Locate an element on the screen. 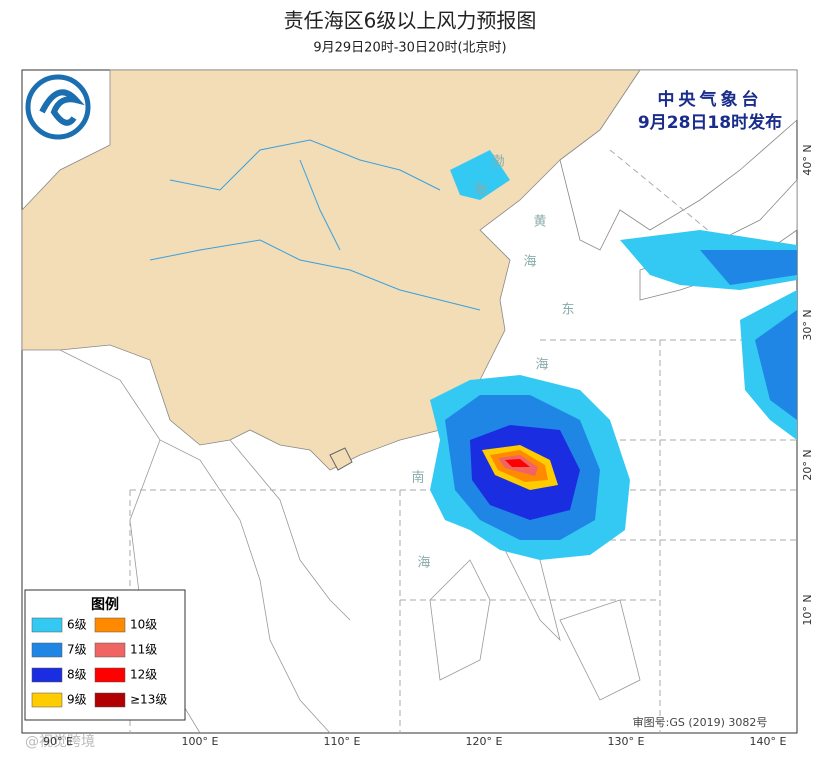 This screenshot has width=821, height=758. korea-japan-land is located at coordinates (678, 160).